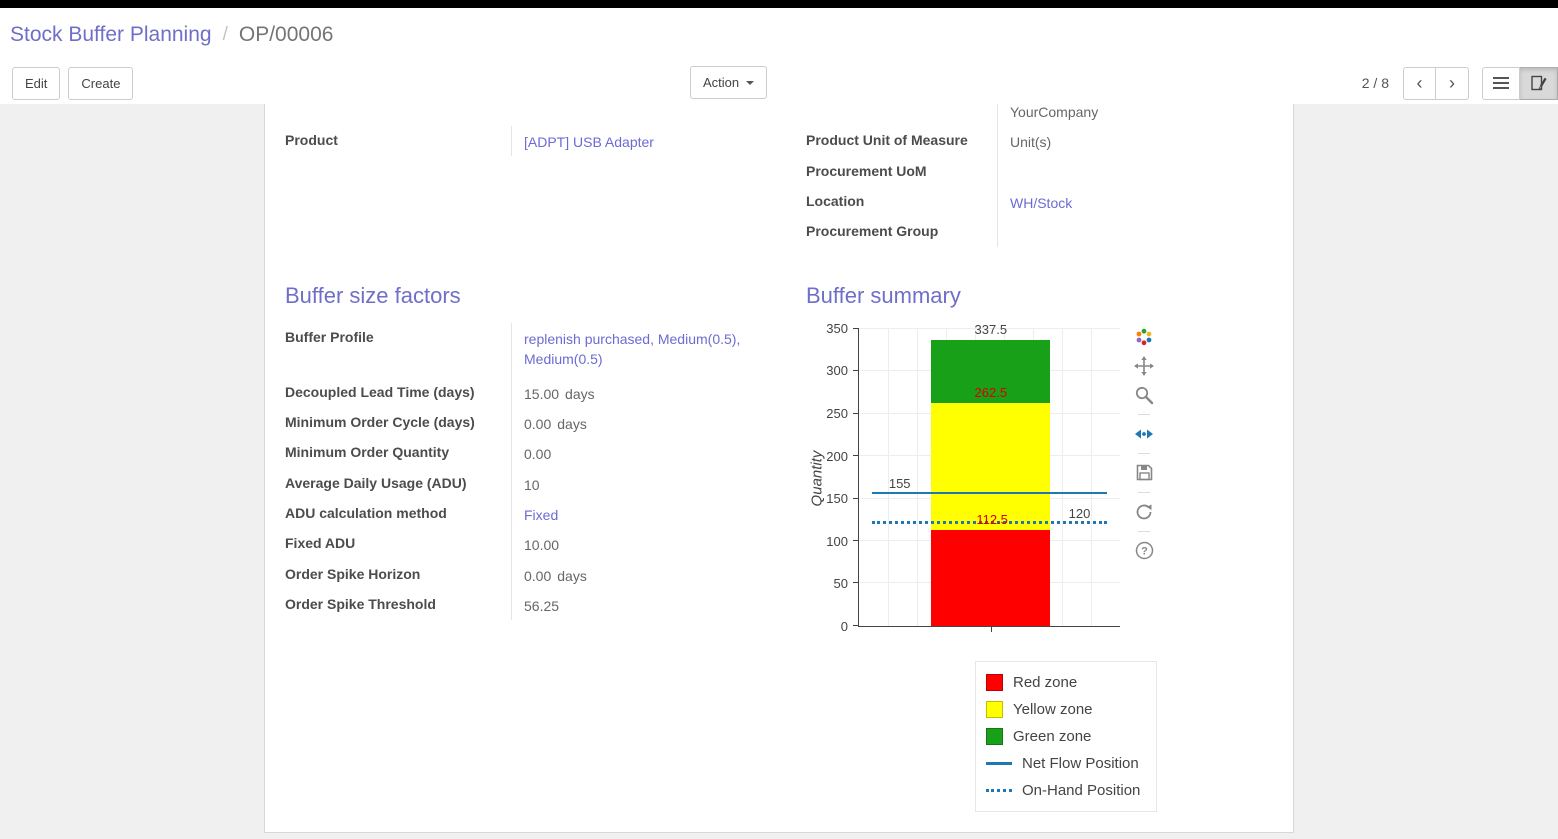 This screenshot has width=1558, height=839. What do you see at coordinates (779, 4) in the screenshot?
I see `top-navbar` at bounding box center [779, 4].